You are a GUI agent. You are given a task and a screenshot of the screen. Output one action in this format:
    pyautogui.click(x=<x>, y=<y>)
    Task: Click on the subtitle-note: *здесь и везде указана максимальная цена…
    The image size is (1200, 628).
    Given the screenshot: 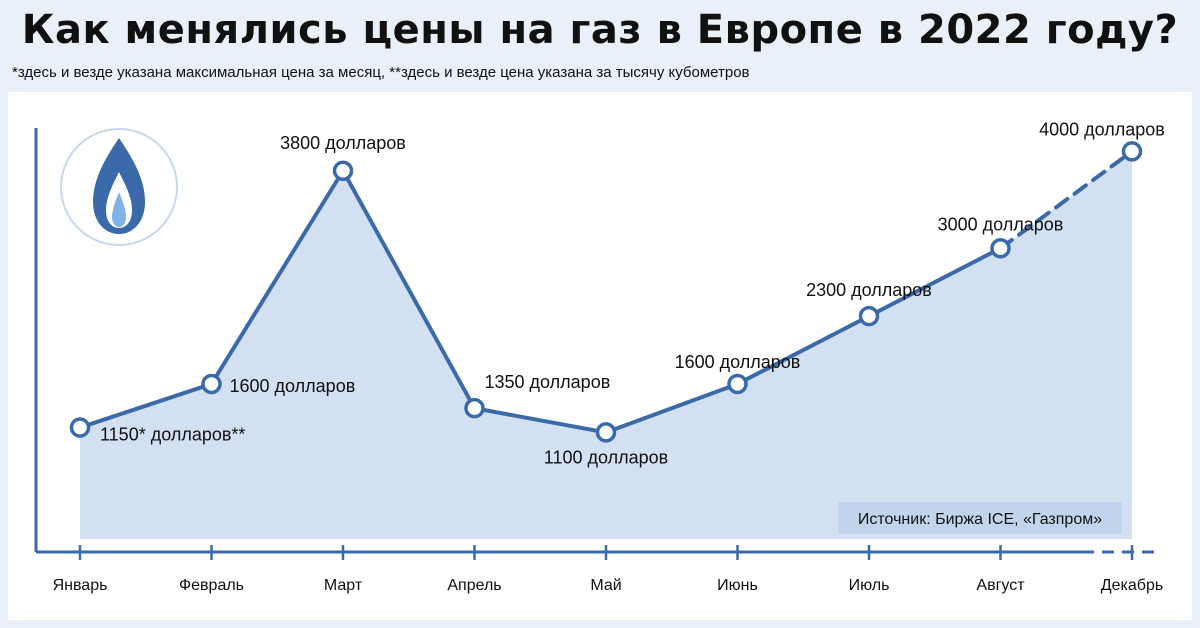 What is the action you would take?
    pyautogui.click(x=381, y=72)
    